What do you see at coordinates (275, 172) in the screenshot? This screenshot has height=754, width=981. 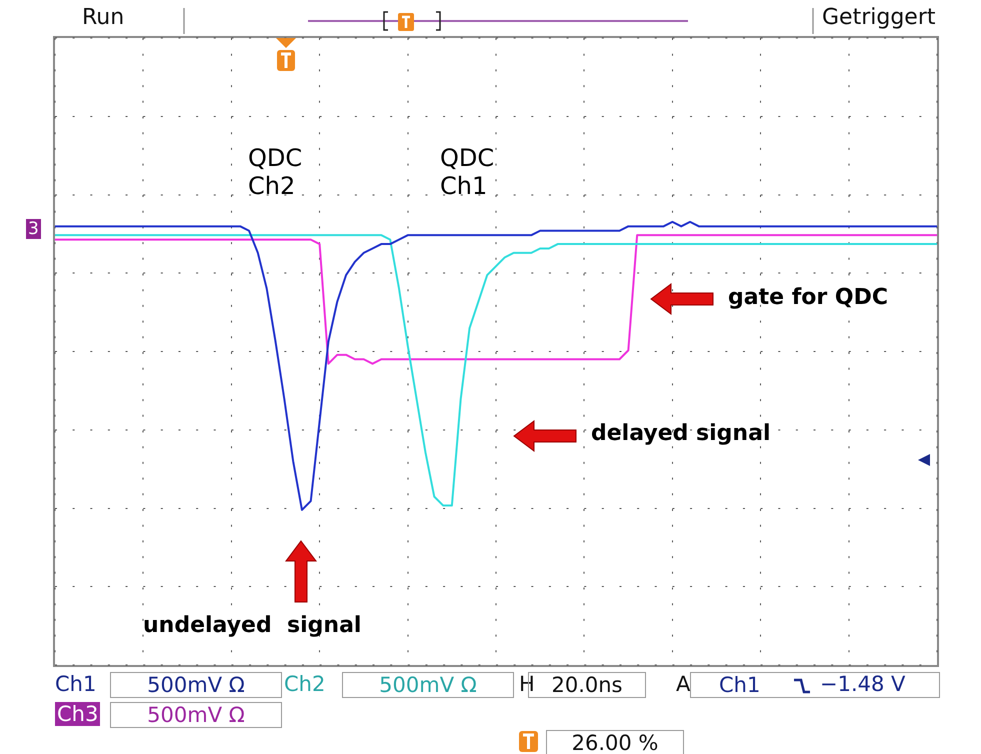 I see `text: QDC Ch2` at bounding box center [275, 172].